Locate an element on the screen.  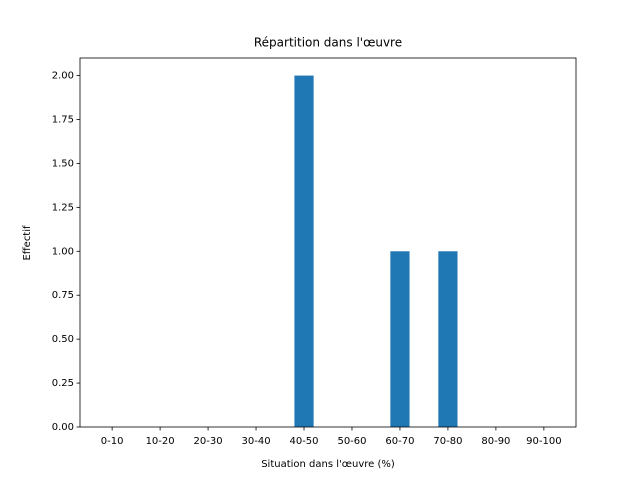
y-axis-label: Effectif is located at coordinates (27, 243).